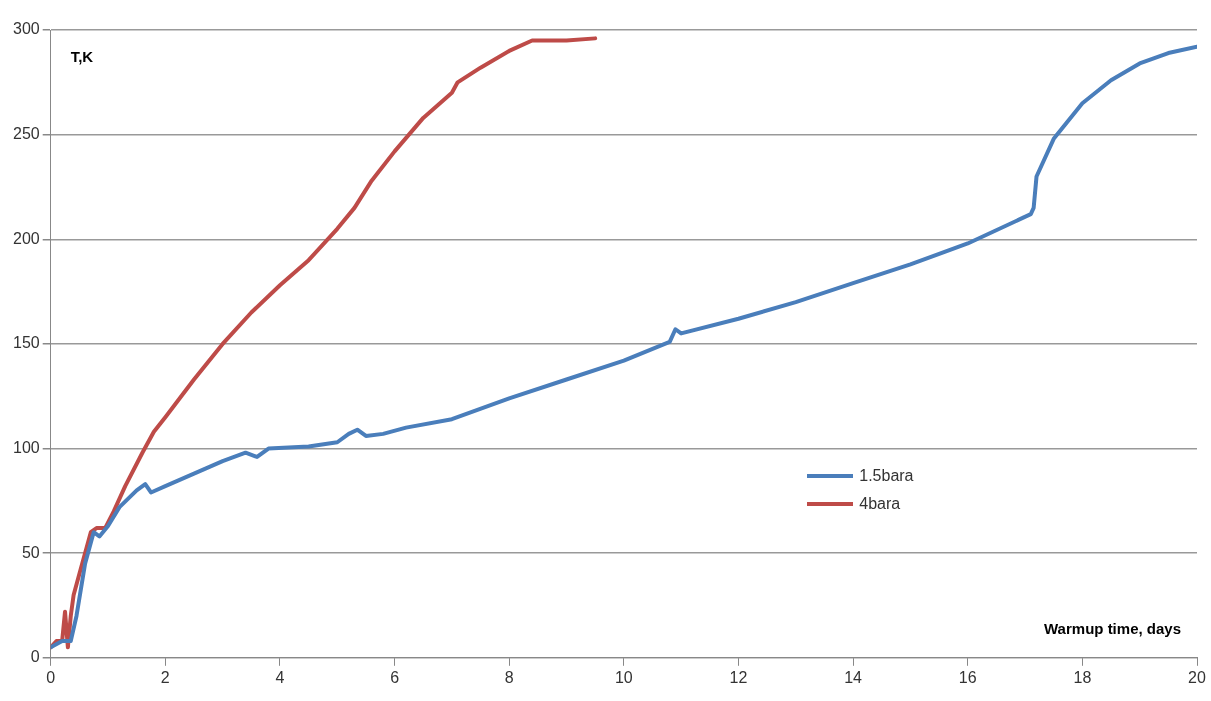  Describe the element at coordinates (880, 503) in the screenshot. I see `legend-label: 4bara` at that location.